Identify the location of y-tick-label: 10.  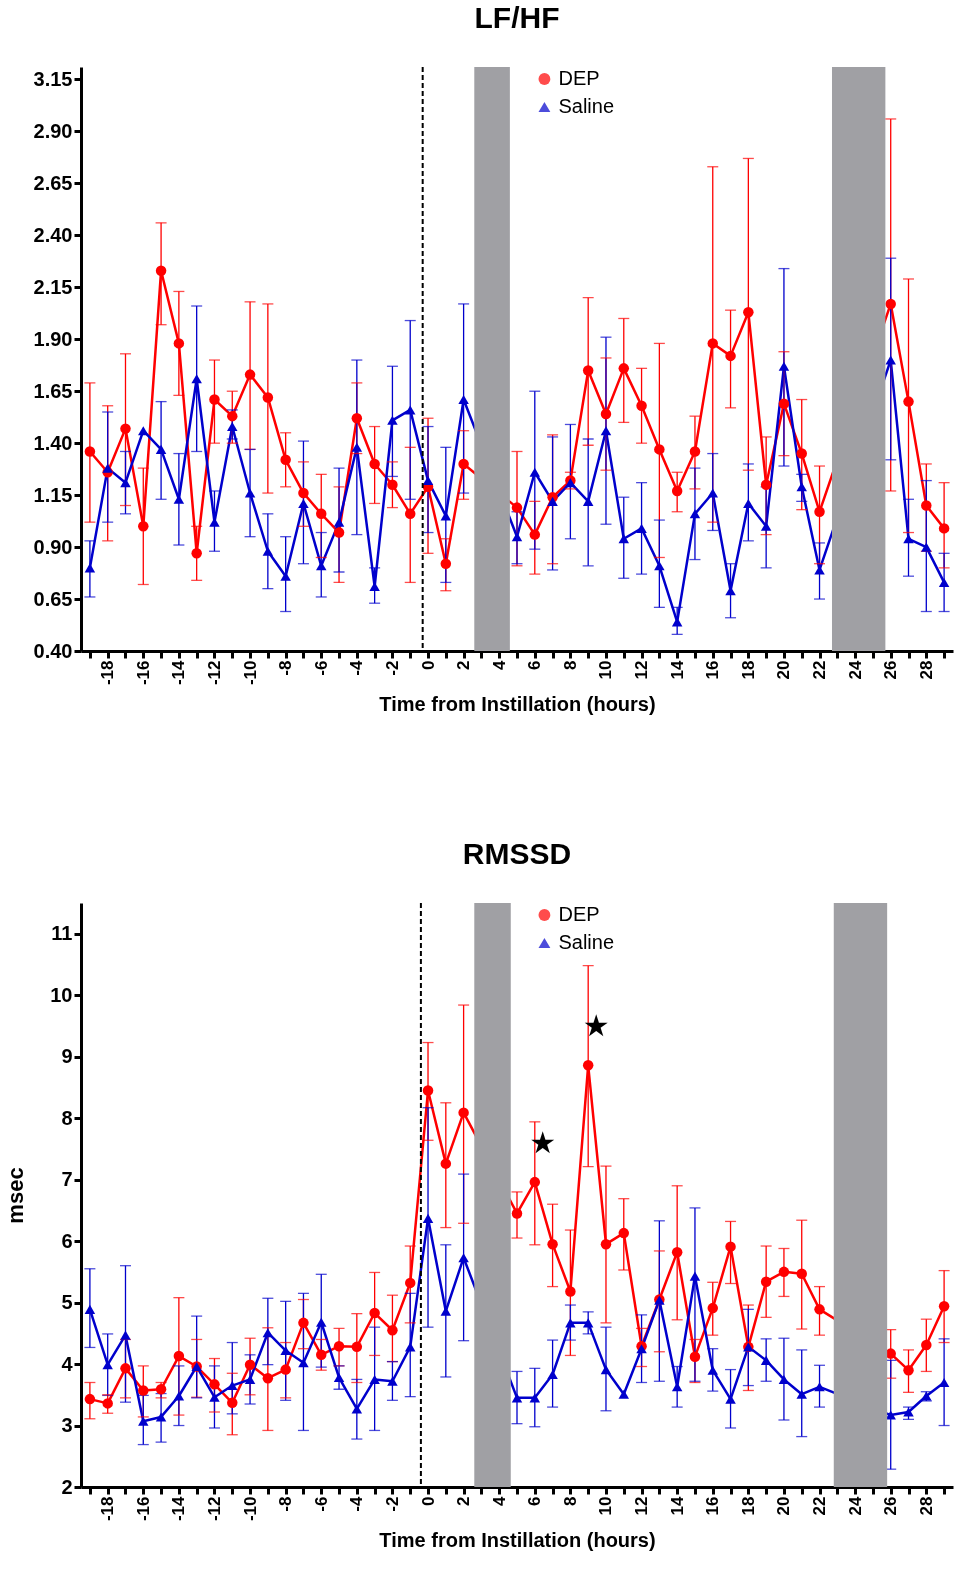
(61, 994).